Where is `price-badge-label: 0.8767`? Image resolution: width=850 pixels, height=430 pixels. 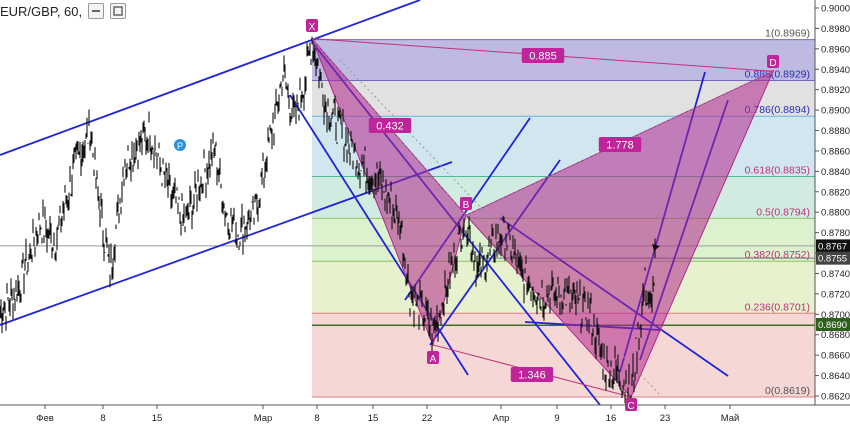 price-badge-label: 0.8767 is located at coordinates (832, 246).